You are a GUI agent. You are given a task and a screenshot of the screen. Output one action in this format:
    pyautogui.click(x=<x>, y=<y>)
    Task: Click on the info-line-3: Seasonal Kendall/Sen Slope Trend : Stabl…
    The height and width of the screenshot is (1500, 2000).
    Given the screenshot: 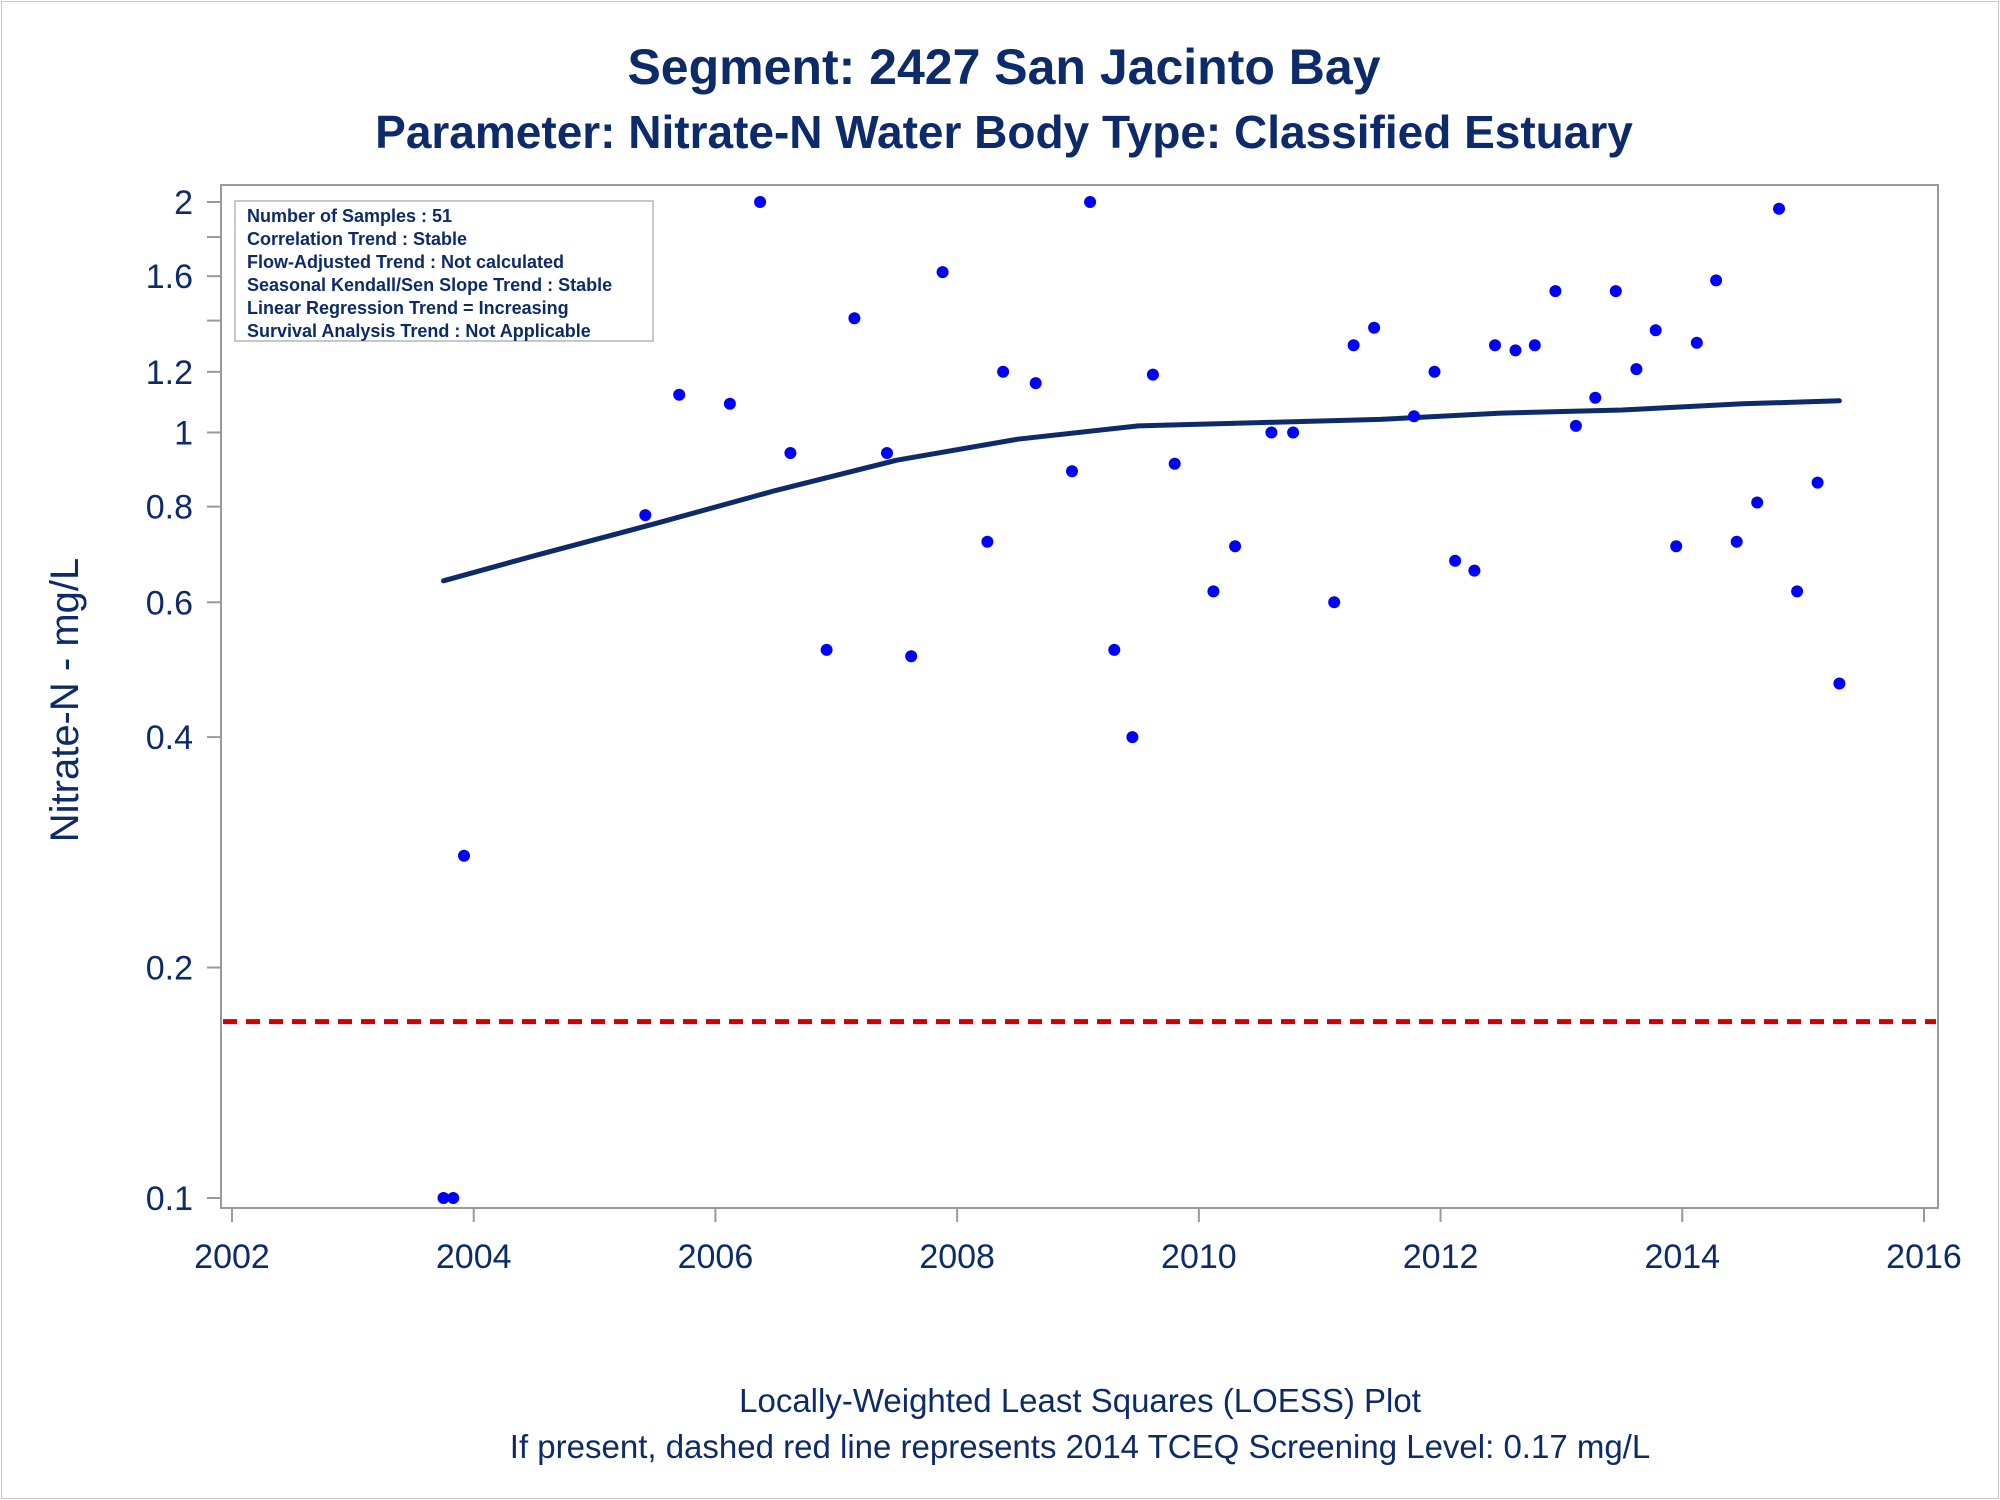 What is the action you would take?
    pyautogui.click(x=429, y=285)
    